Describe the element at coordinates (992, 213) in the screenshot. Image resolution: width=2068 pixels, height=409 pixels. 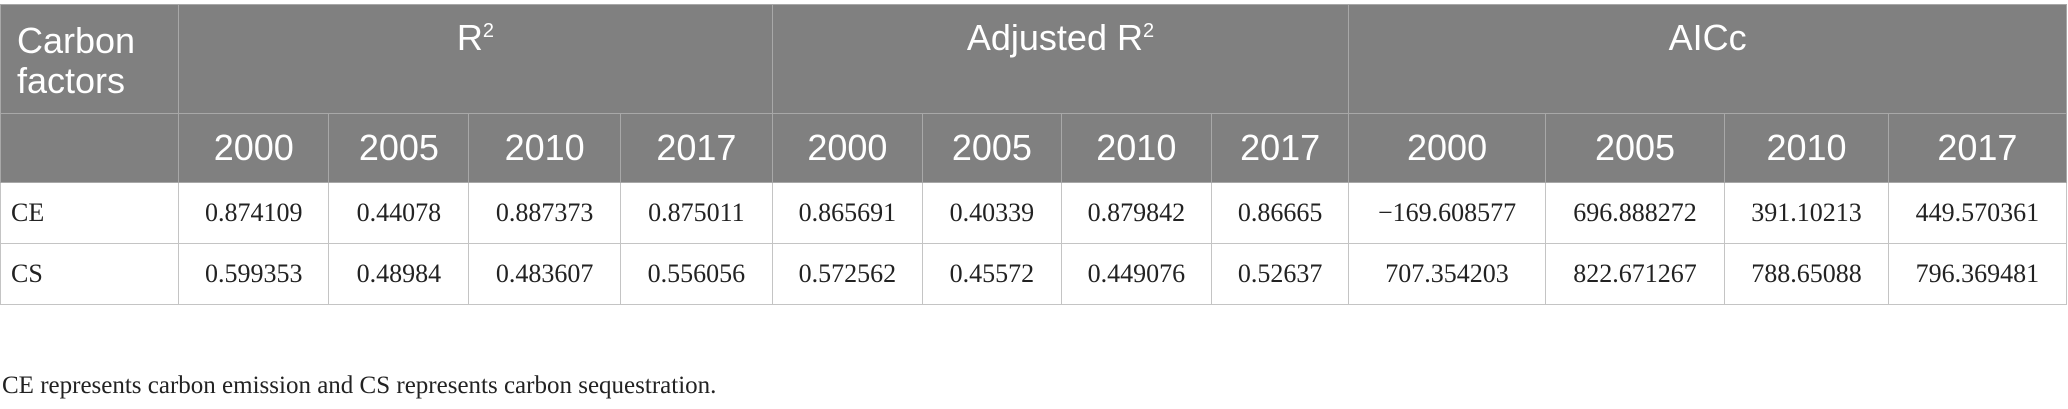
I see `table-cell: 0.40339` at that location.